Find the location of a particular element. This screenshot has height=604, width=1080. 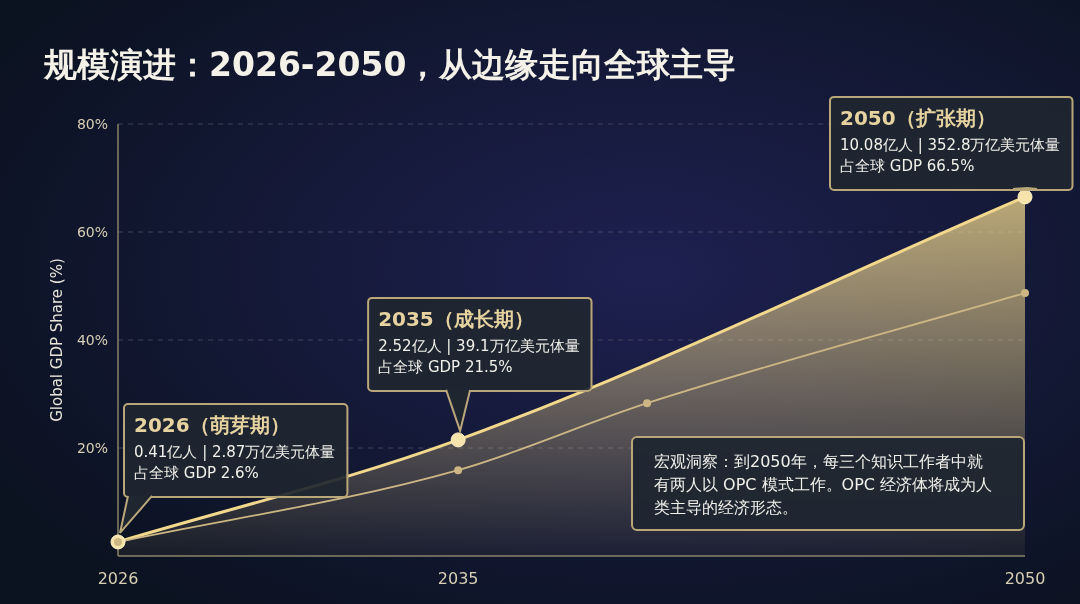

annotation: 宏观洞察：到2050年，每三个知识工作者中就有两人以 OPC 模式工作。OPC 经济体将成为人类主导的经济形态。 is located at coordinates (823, 484).